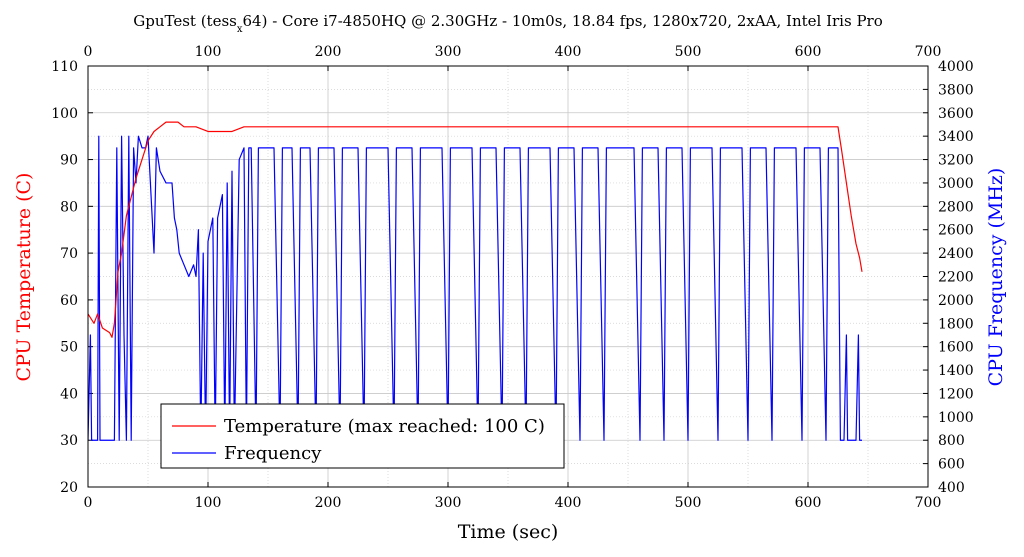  Describe the element at coordinates (956, 418) in the screenshot. I see `y-right-tick-label: 1000` at that location.